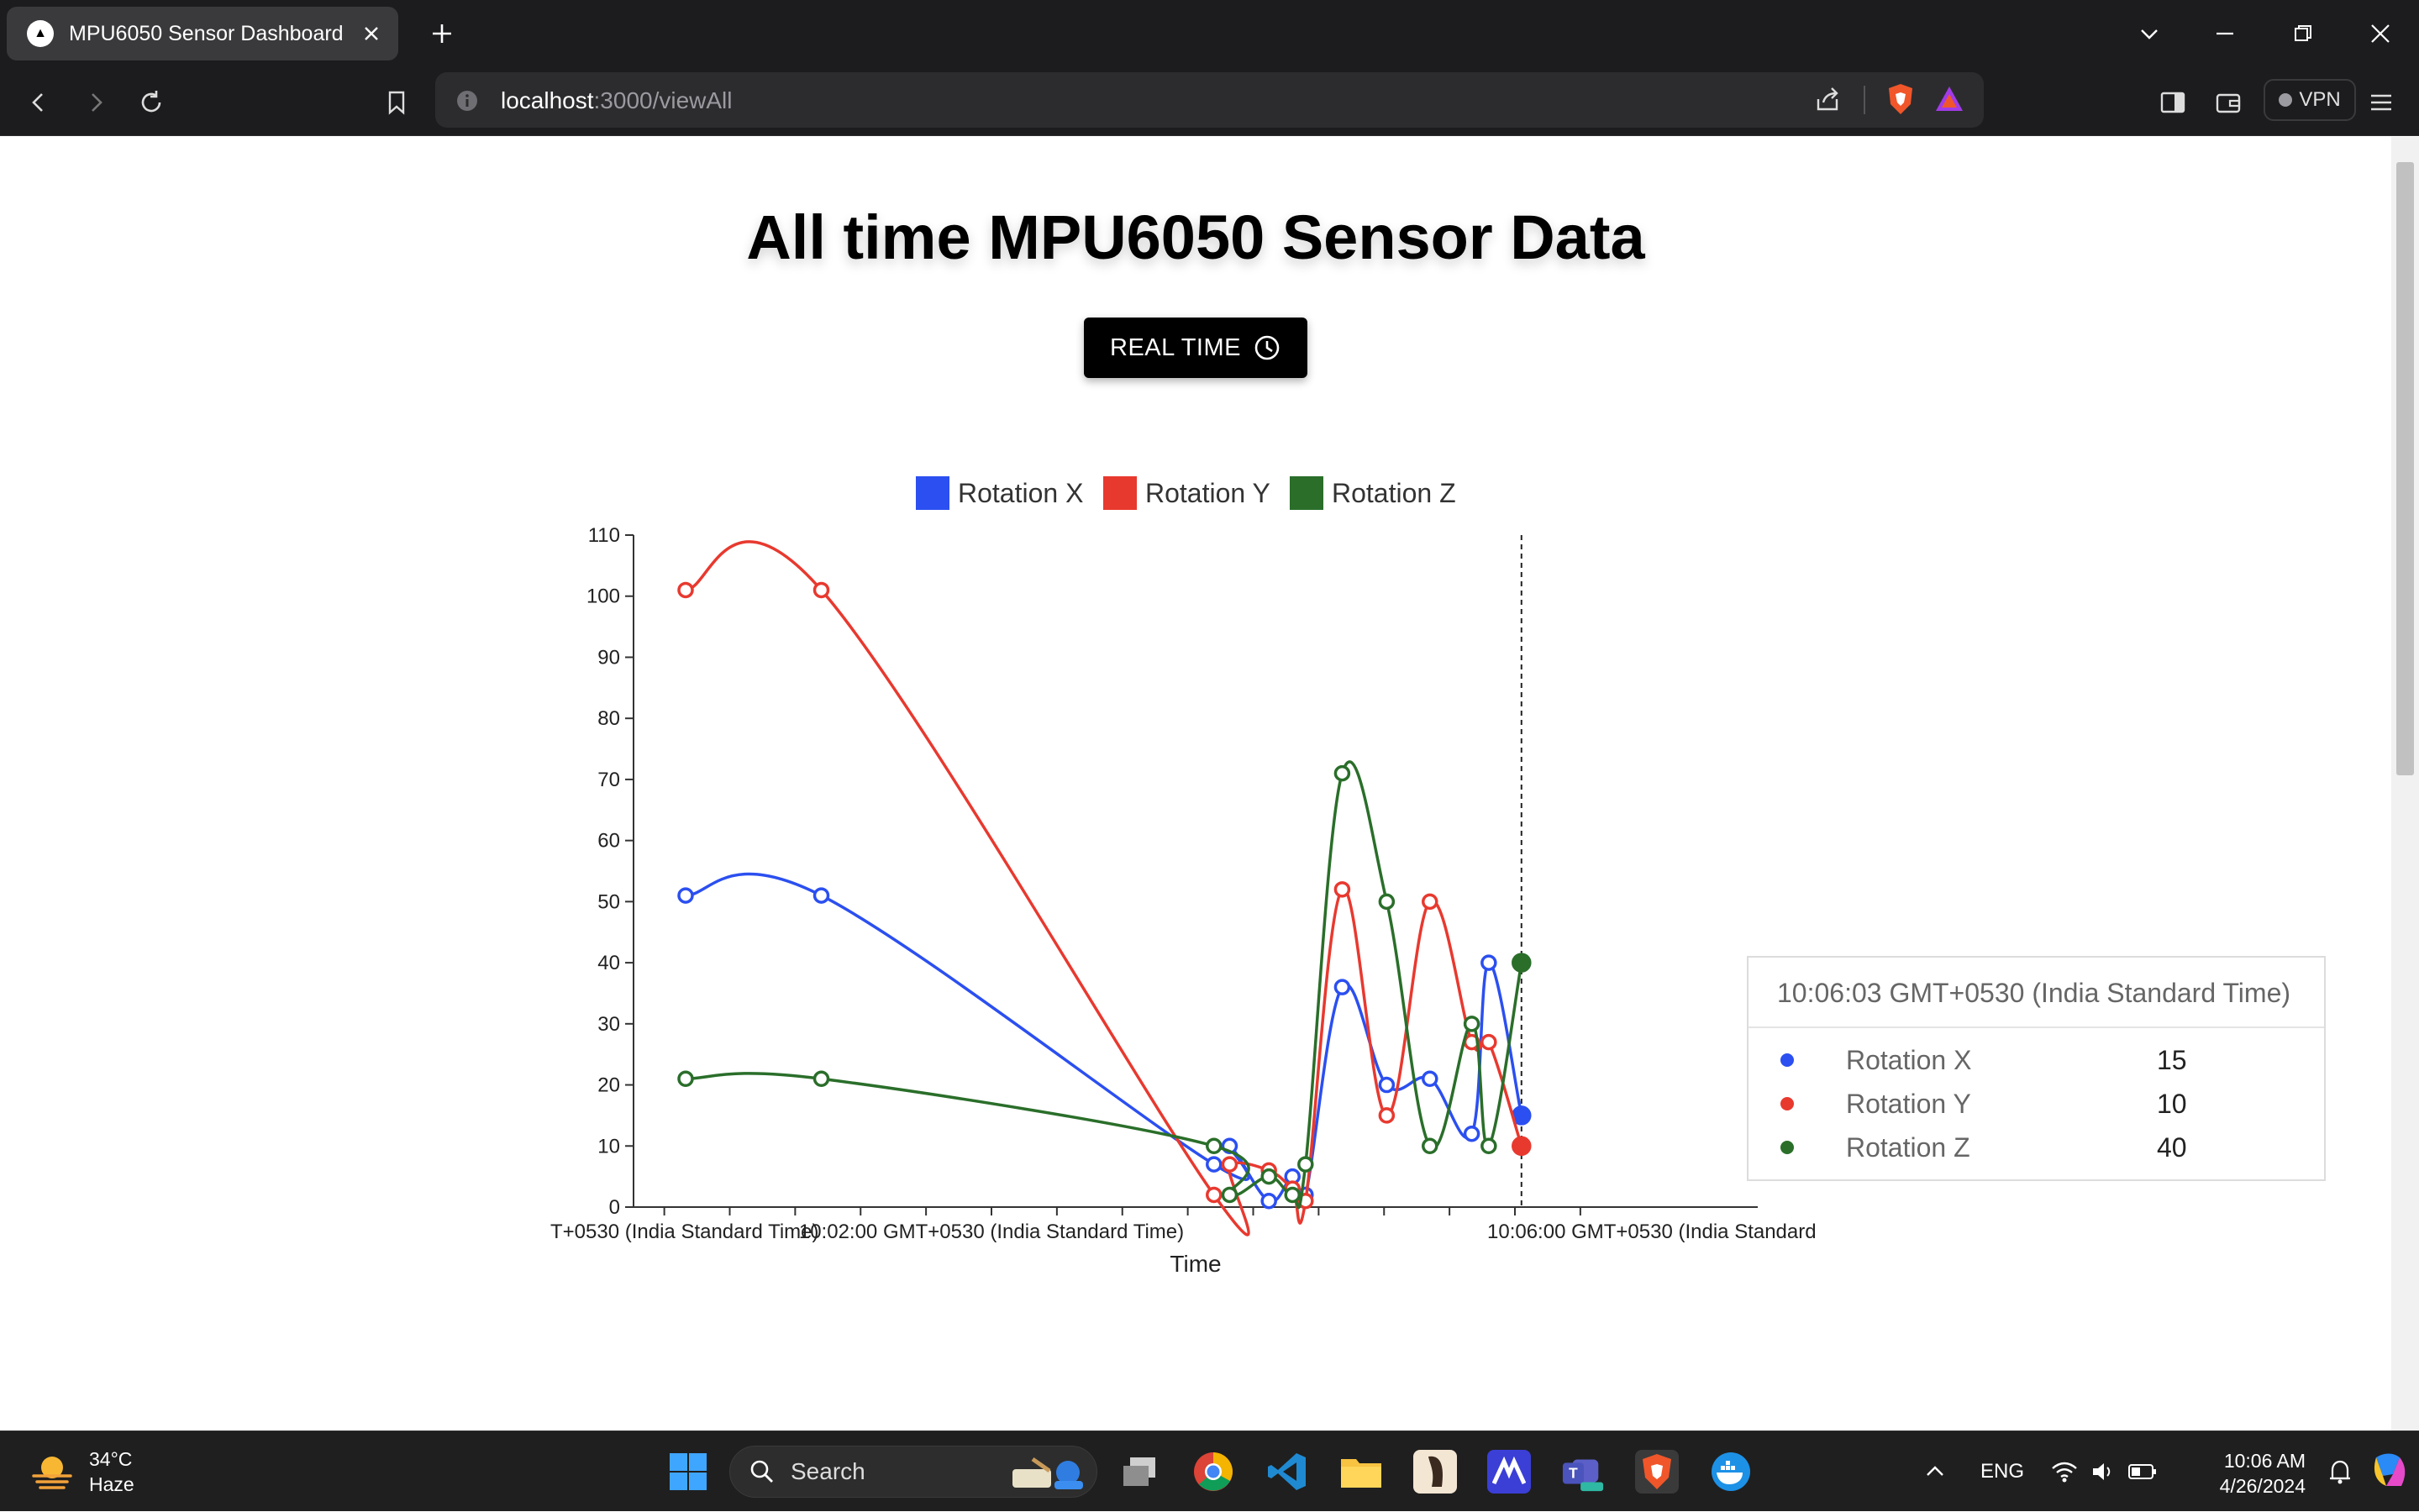 This screenshot has height=1512, width=2419. What do you see at coordinates (38, 102) in the screenshot?
I see `back-button` at bounding box center [38, 102].